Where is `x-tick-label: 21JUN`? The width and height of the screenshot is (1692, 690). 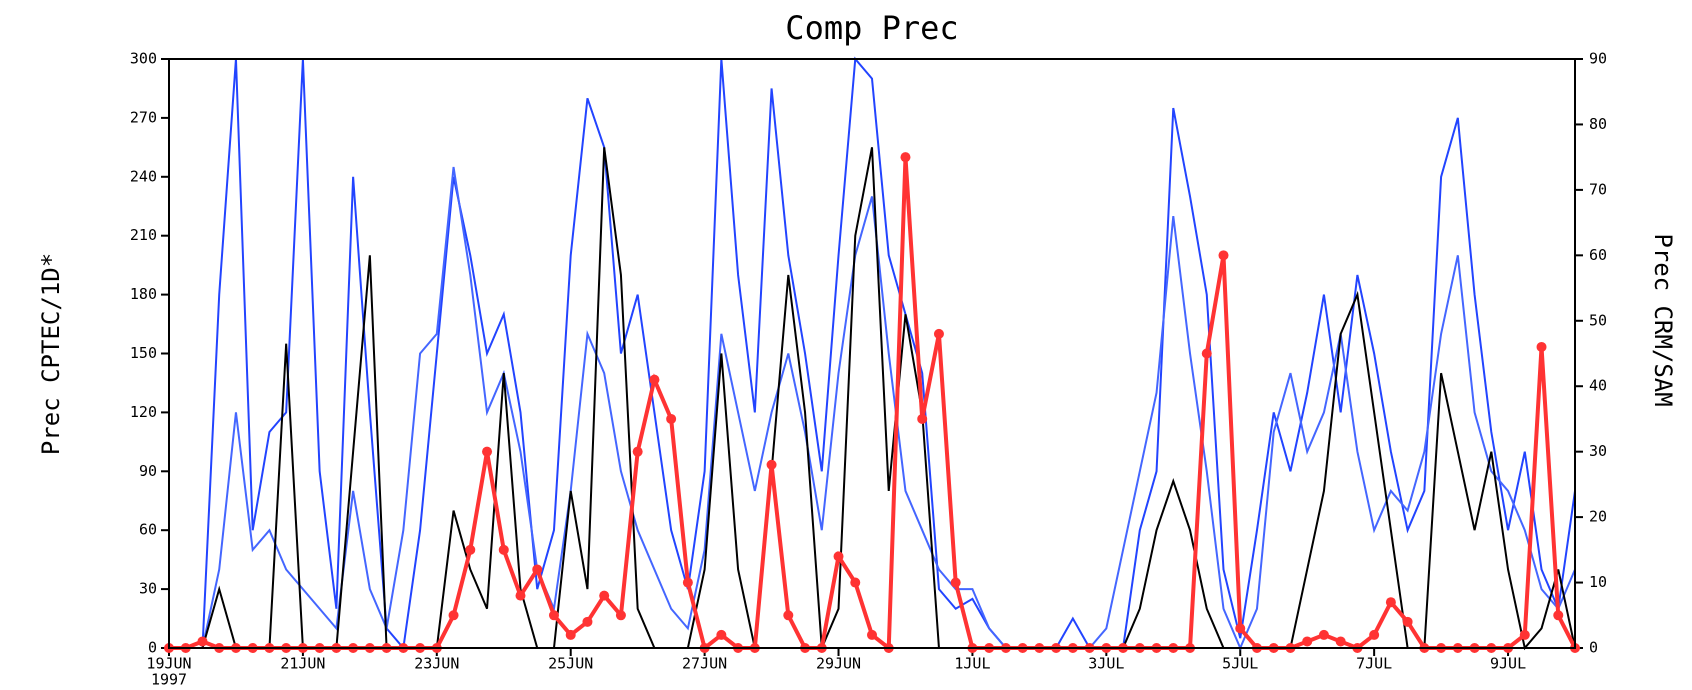 x-tick-label: 21JUN is located at coordinates (302, 664).